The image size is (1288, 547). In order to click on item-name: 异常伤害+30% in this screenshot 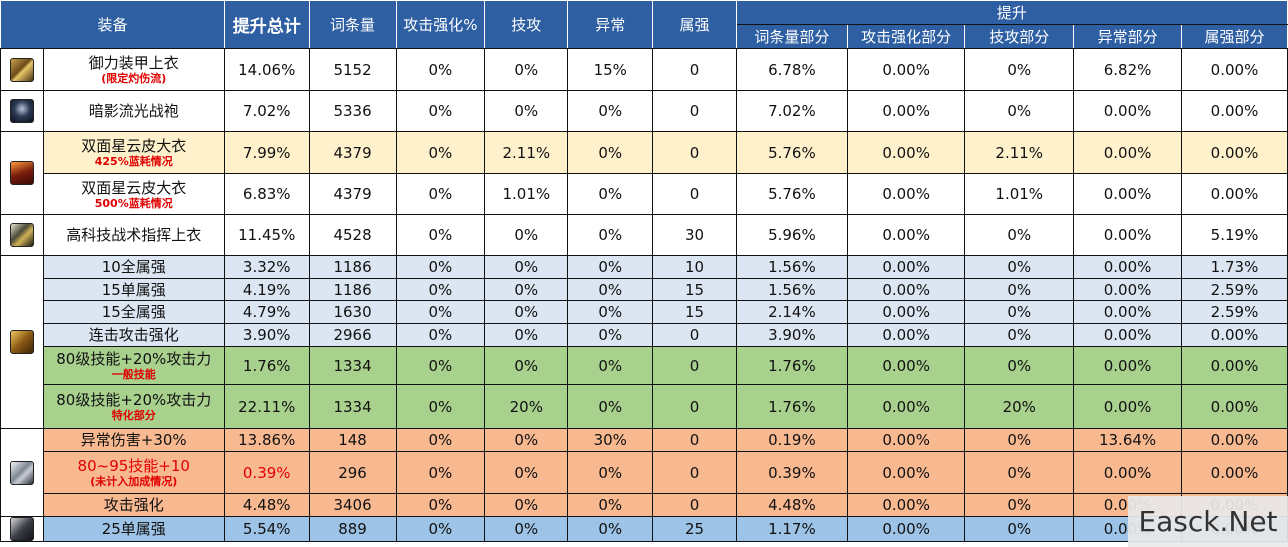, I will do `click(133, 440)`.